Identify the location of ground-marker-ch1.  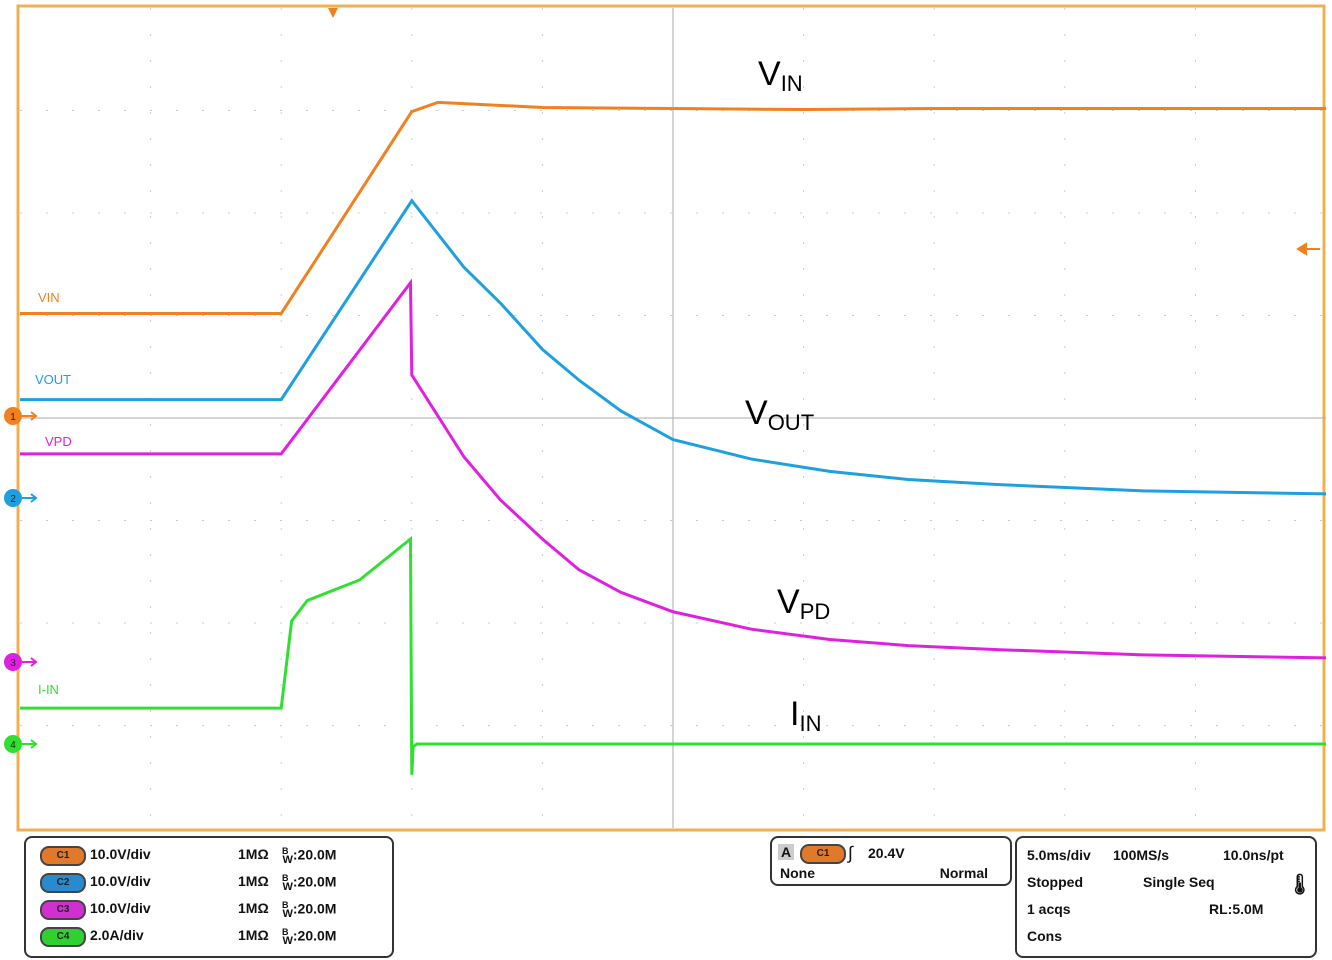
(13, 416).